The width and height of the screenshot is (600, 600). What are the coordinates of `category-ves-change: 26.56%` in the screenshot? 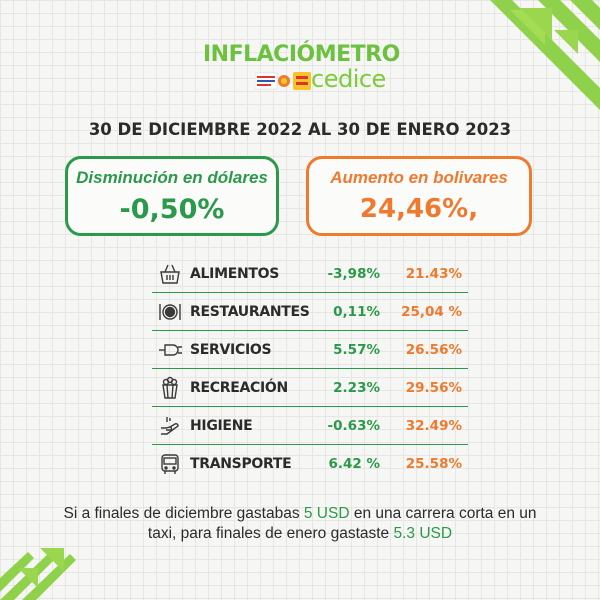 It's located at (433, 350).